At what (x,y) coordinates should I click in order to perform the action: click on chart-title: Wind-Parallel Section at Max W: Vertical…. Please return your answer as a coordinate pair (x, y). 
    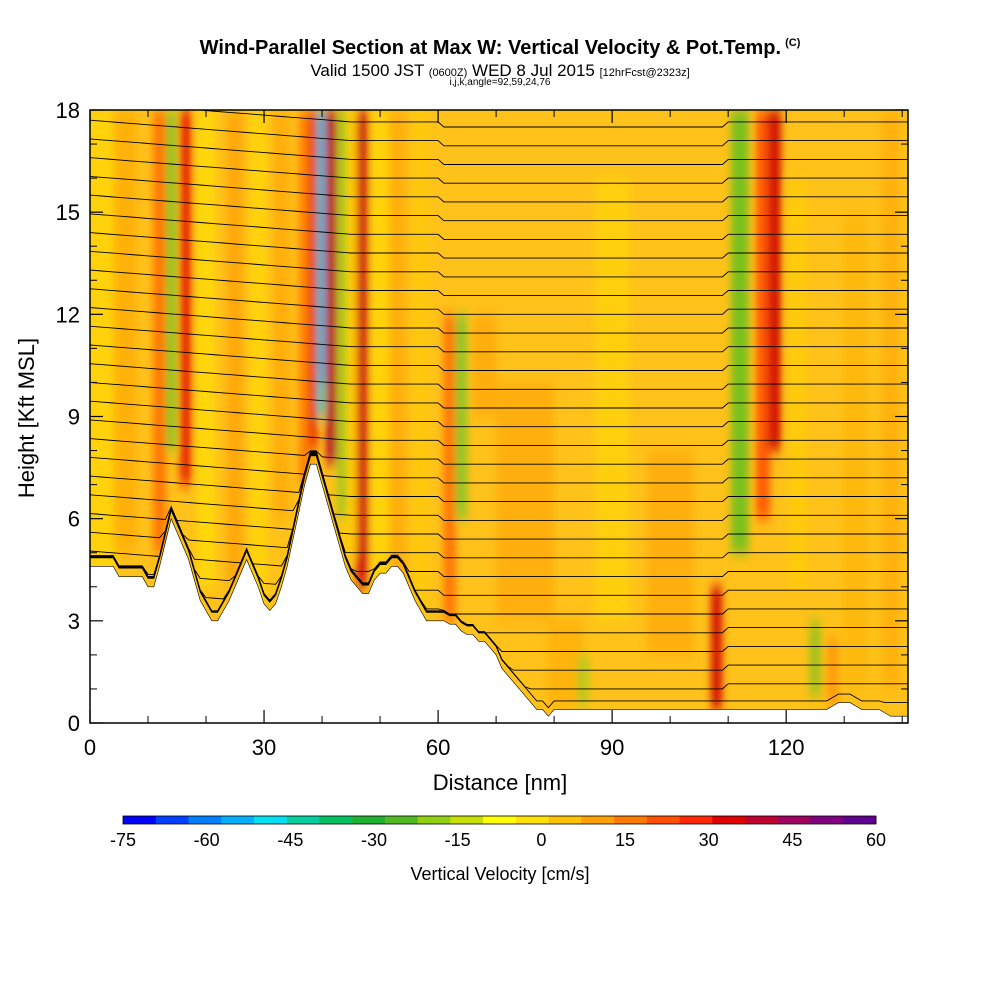
    Looking at the image, I should click on (500, 48).